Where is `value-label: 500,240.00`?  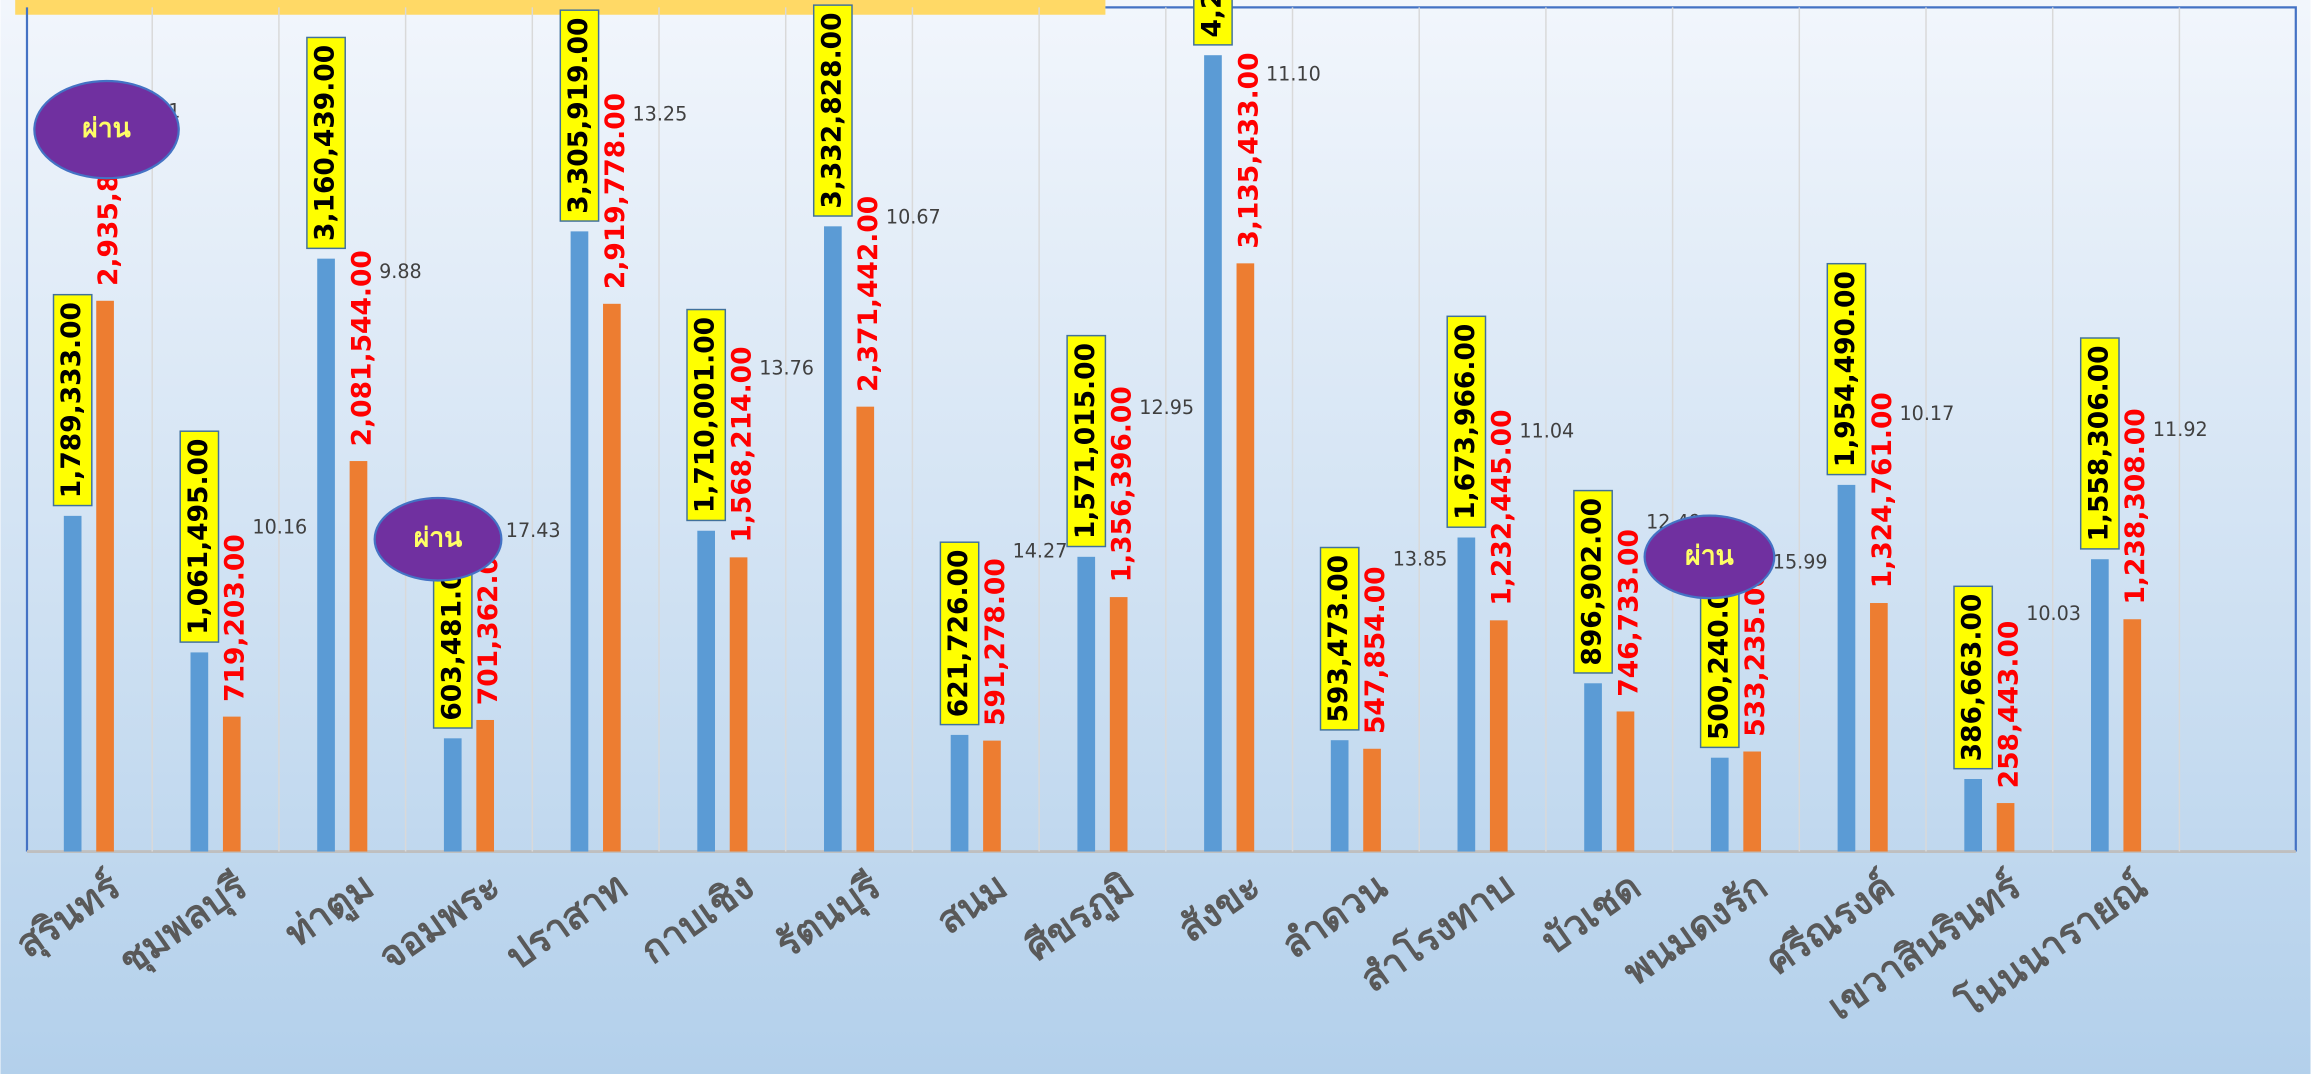
value-label: 500,240.00 is located at coordinates (1718, 656).